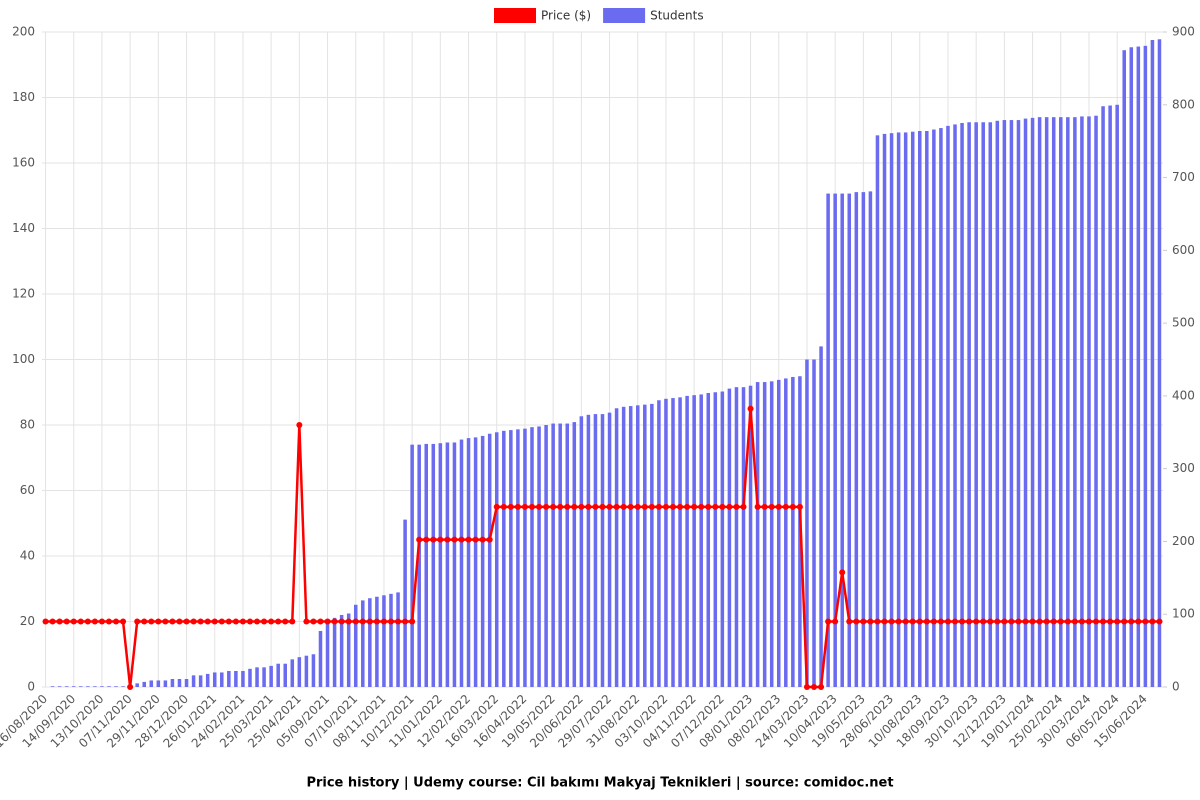 Image resolution: width=1200 pixels, height=800 pixels. Describe the element at coordinates (23, 228) in the screenshot. I see `y-tick-label: 140` at that location.